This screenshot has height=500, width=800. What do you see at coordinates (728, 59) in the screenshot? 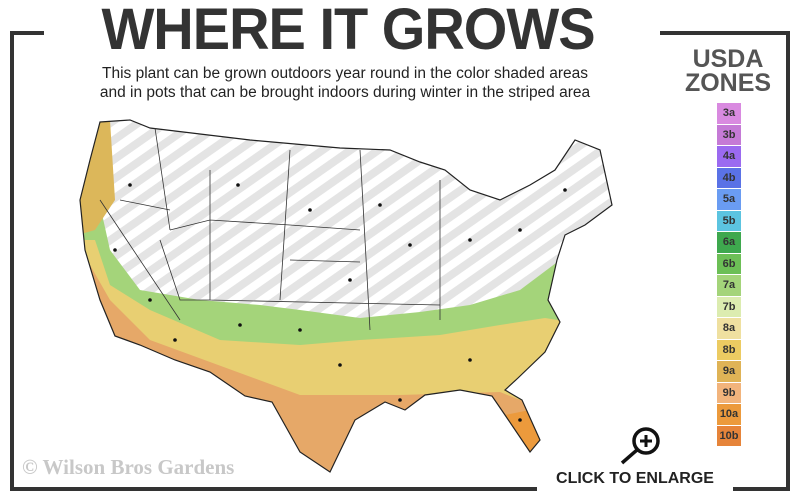
I see `legend-title-line: USDA` at bounding box center [728, 59].